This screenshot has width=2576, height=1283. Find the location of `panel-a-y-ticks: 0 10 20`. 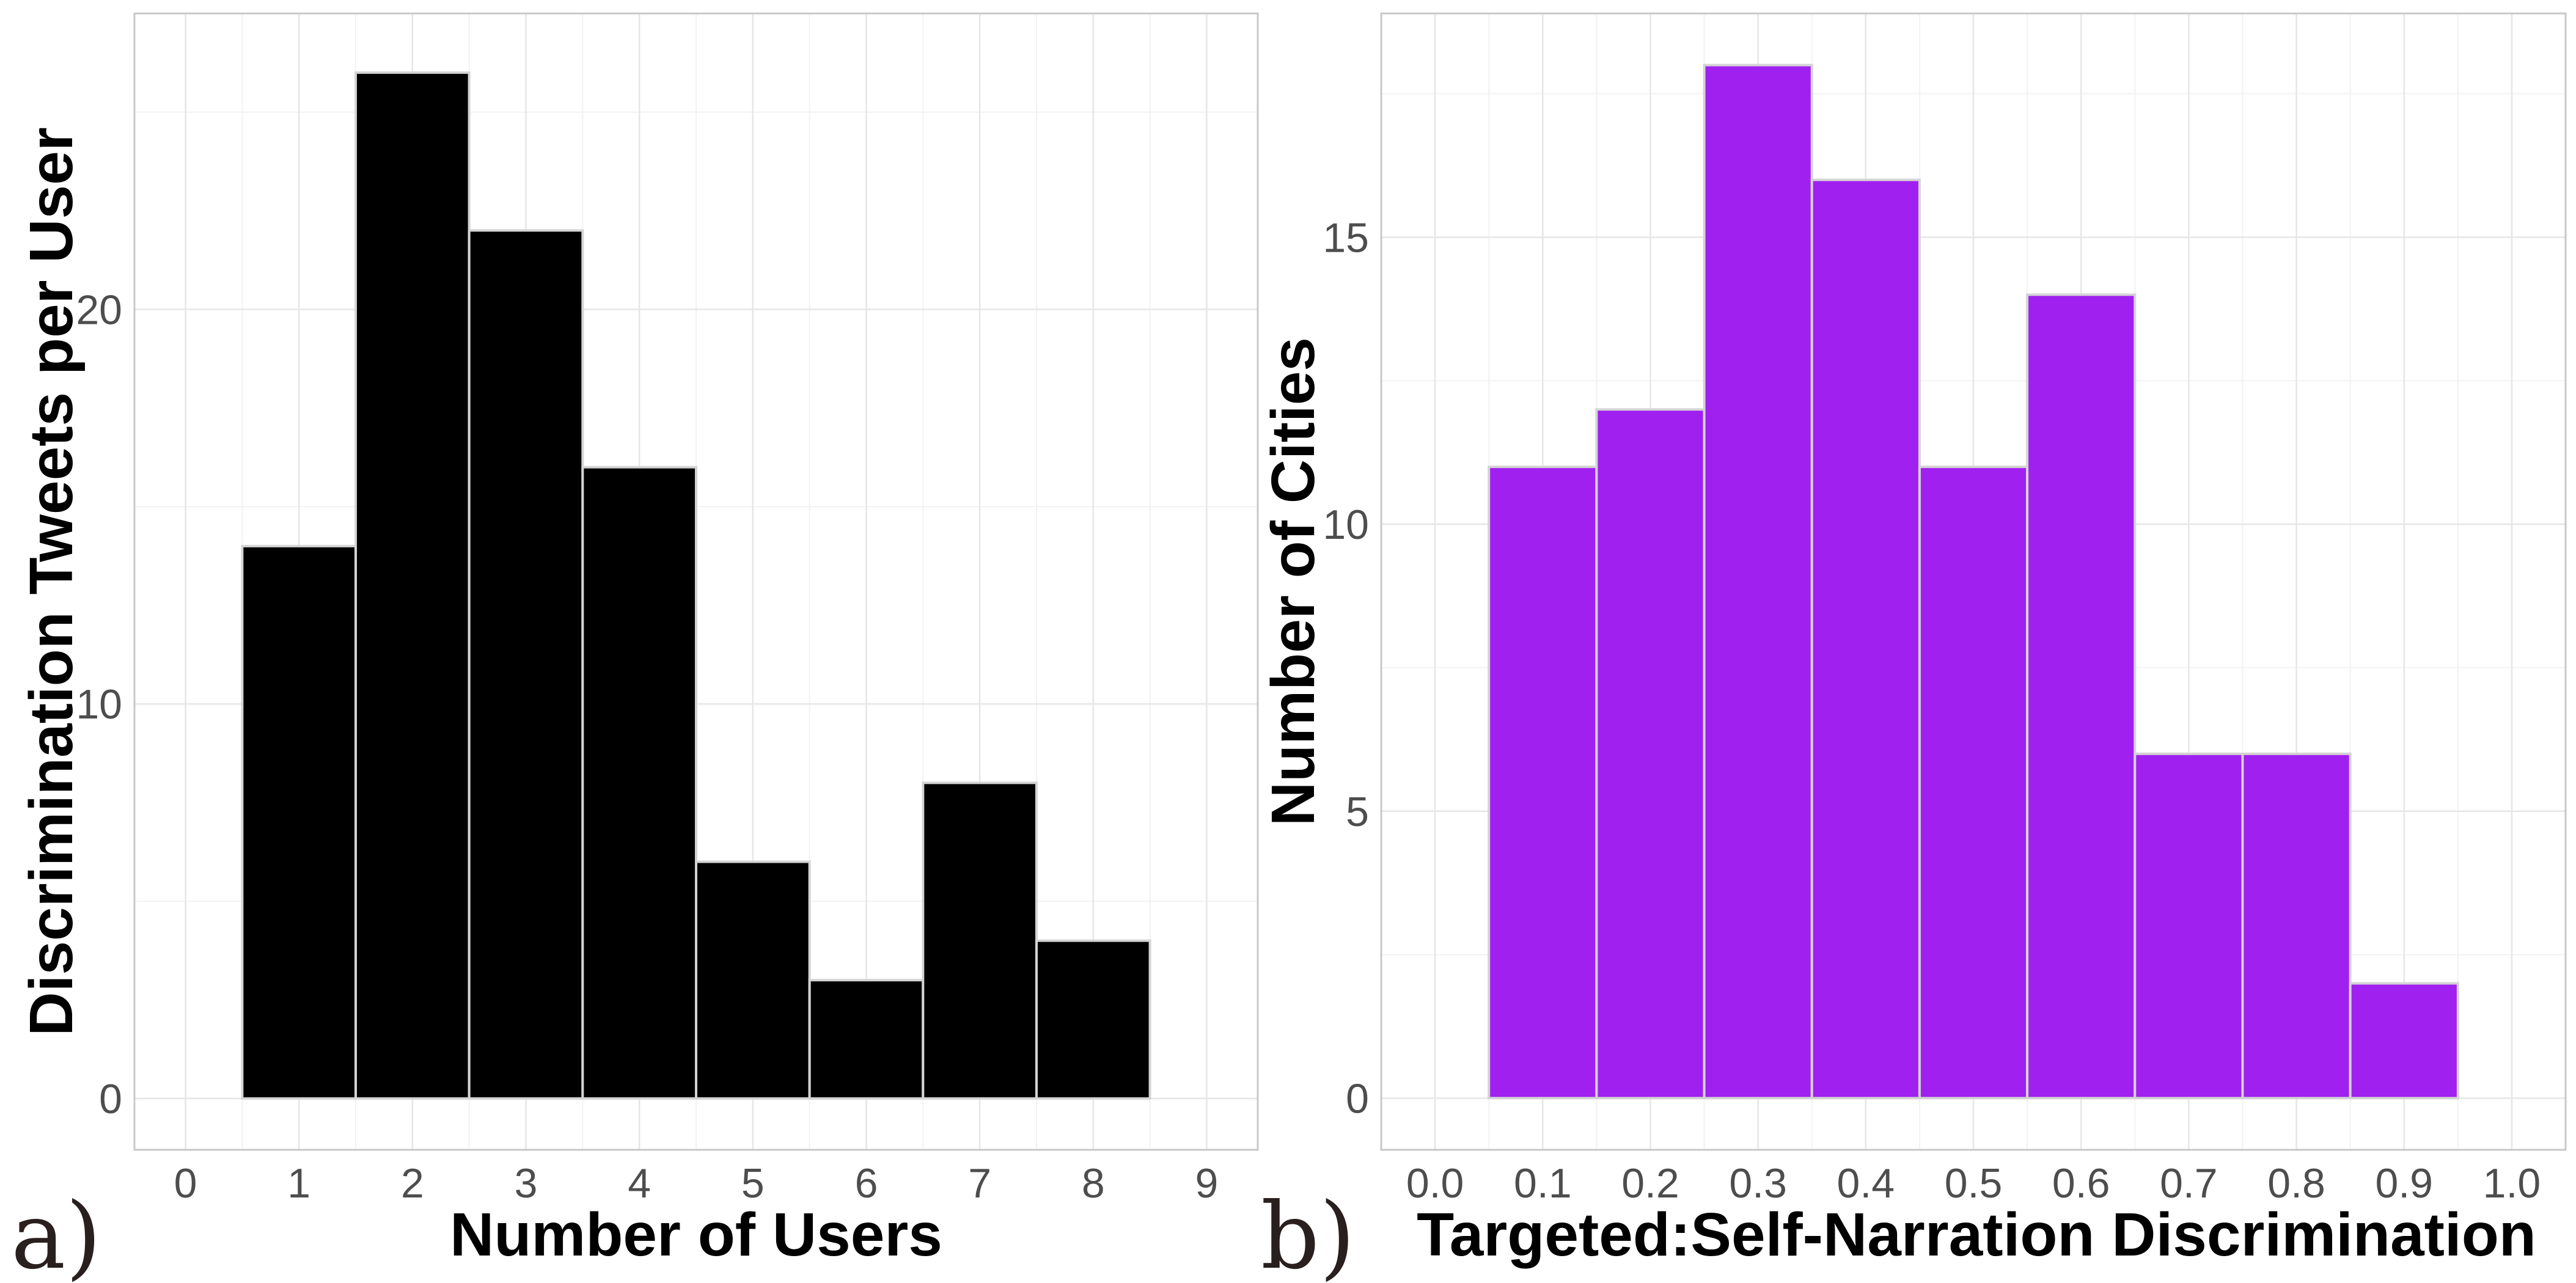

panel-a-y-ticks: 0 10 20 is located at coordinates (99, 704).